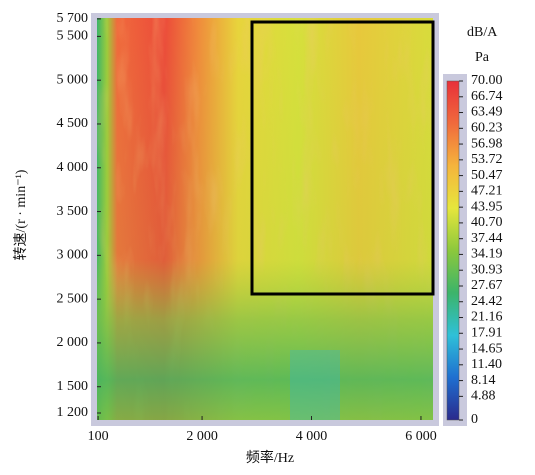 The height and width of the screenshot is (475, 535). I want to click on x-tick-label: 100, so click(98, 436).